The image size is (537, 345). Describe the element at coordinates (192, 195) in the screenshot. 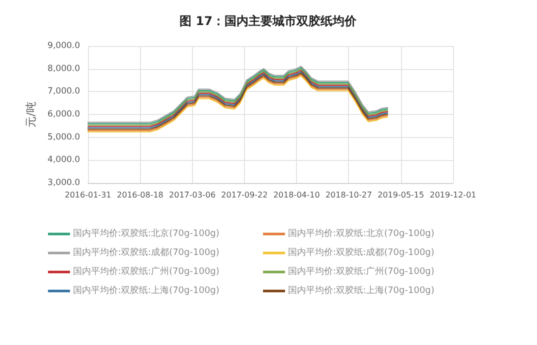

I see `x-tick-label: 2017-03-06` at that location.